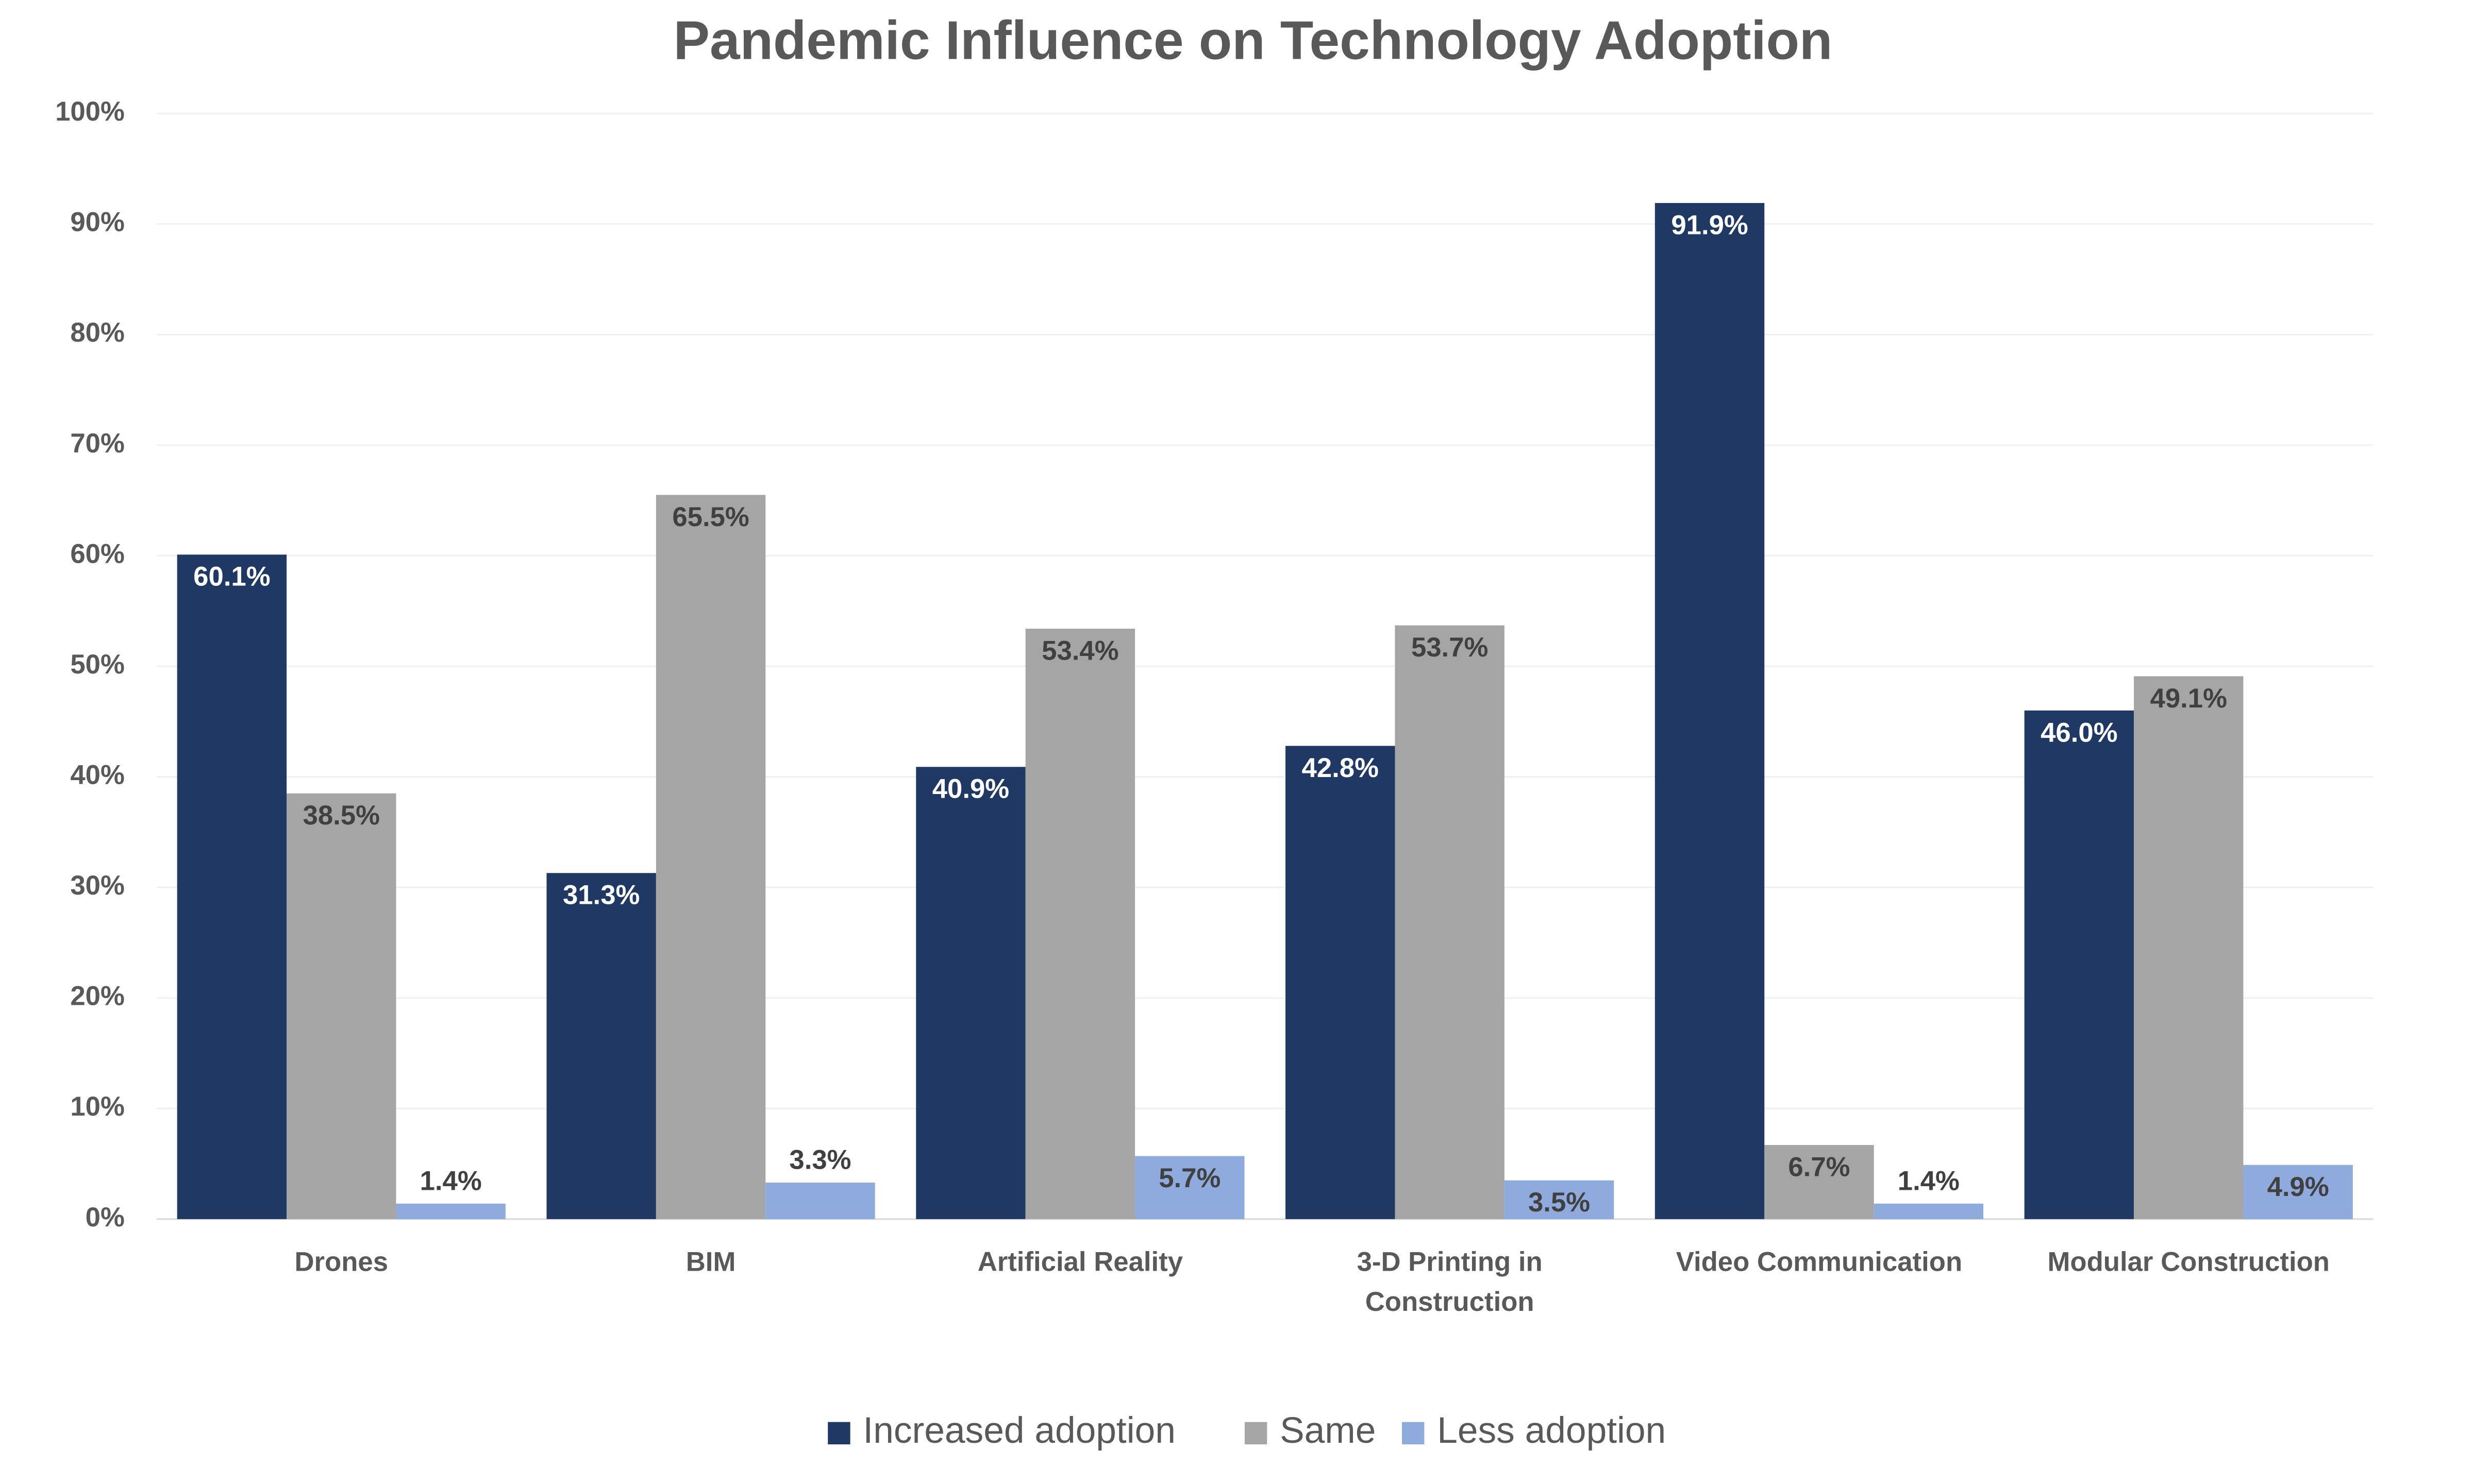  Describe the element at coordinates (341, 1262) in the screenshot. I see `x-tick-label: Drones` at that location.